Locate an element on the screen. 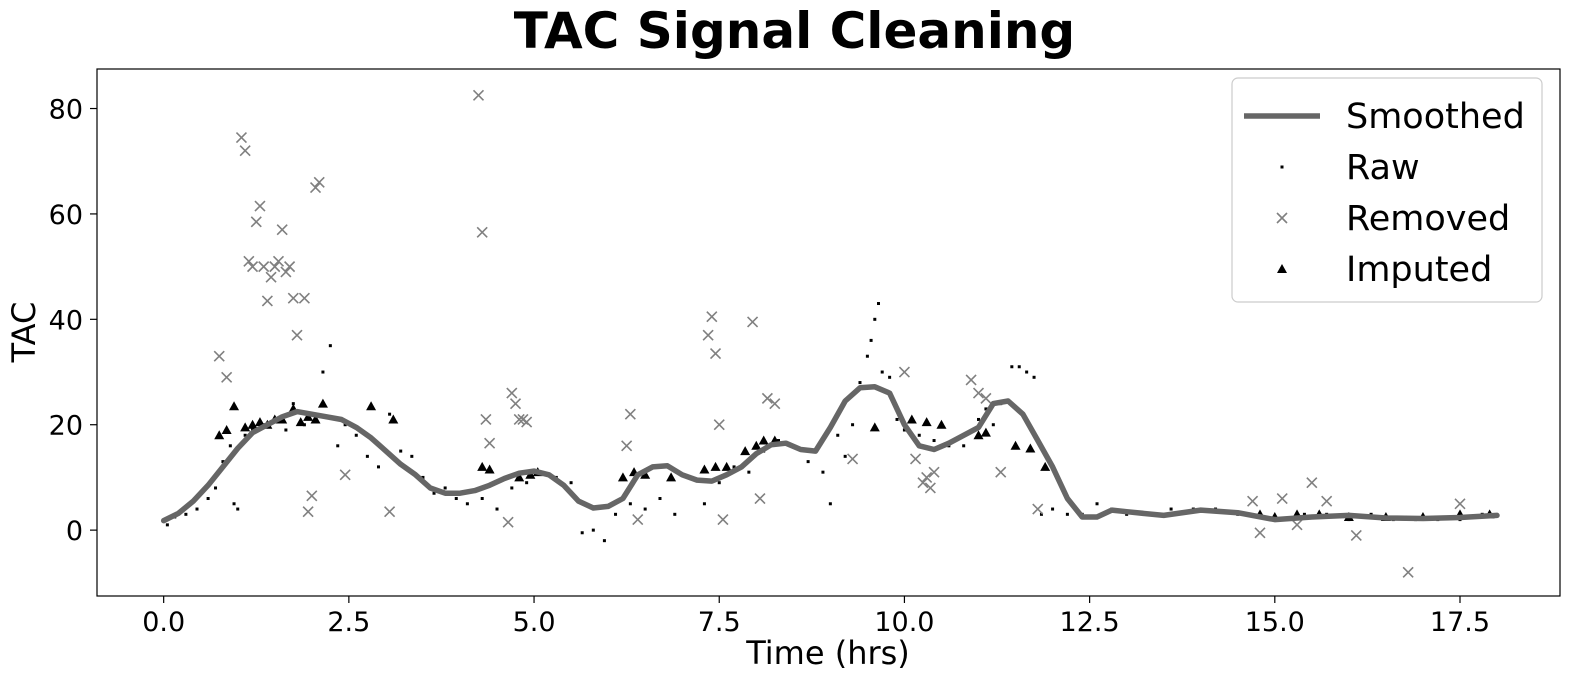 The width and height of the screenshot is (1589, 690). x-tick-label: 0.0 is located at coordinates (163, 622).